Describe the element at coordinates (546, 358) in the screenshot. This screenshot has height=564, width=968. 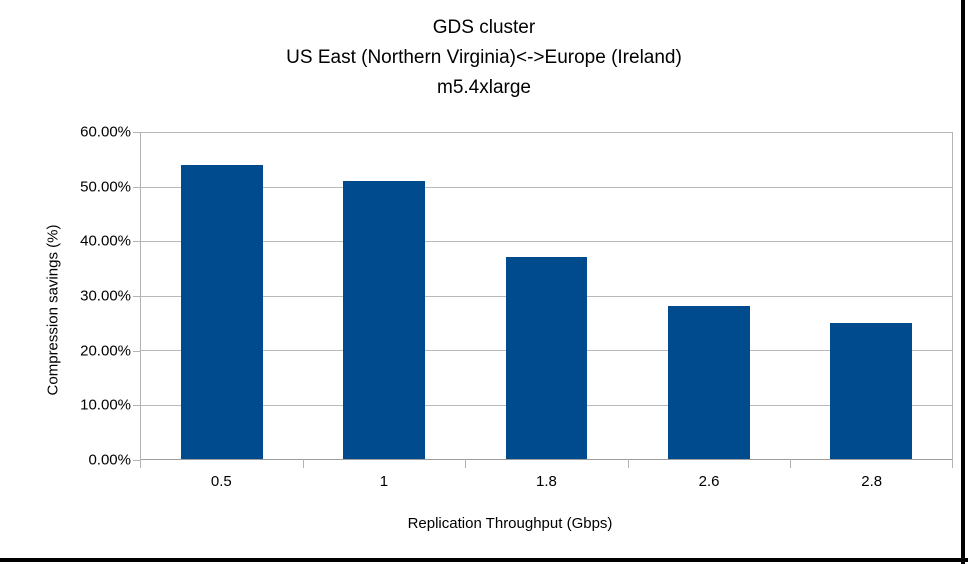
I see `bar-1.8` at that location.